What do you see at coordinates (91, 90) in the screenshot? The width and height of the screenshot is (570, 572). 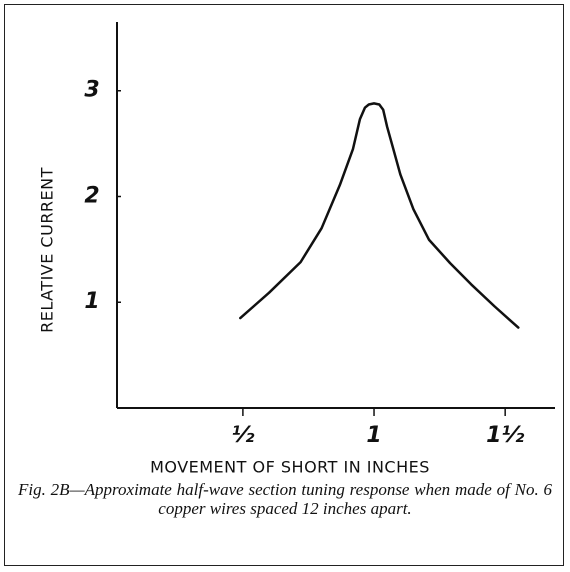 I see `y-tick-label: 3` at bounding box center [91, 90].